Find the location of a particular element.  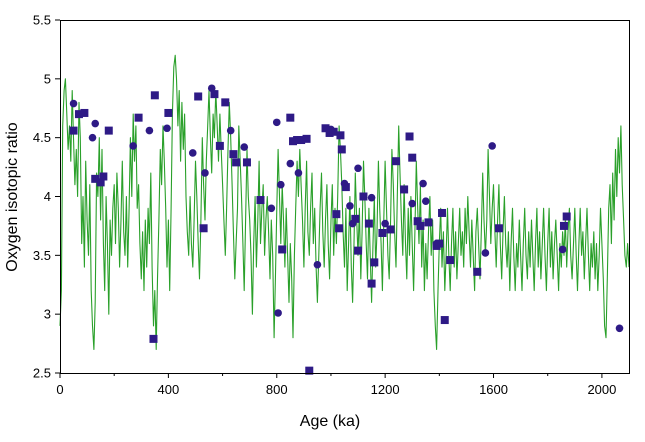

y-tick-label: 4 is located at coordinates (47, 196).